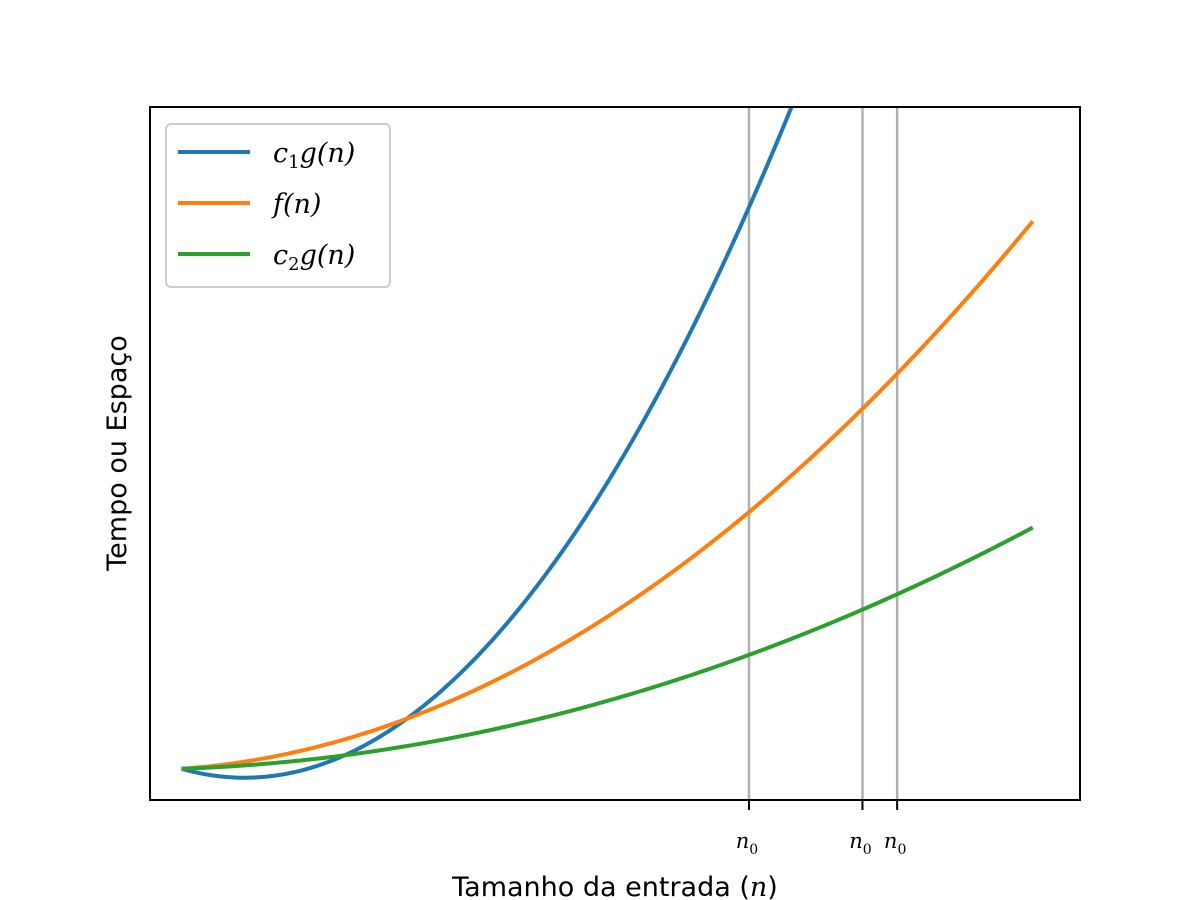 Image resolution: width=1200 pixels, height=900 pixels. I want to click on x-ticks: n0 n0 n0, so click(821, 829).